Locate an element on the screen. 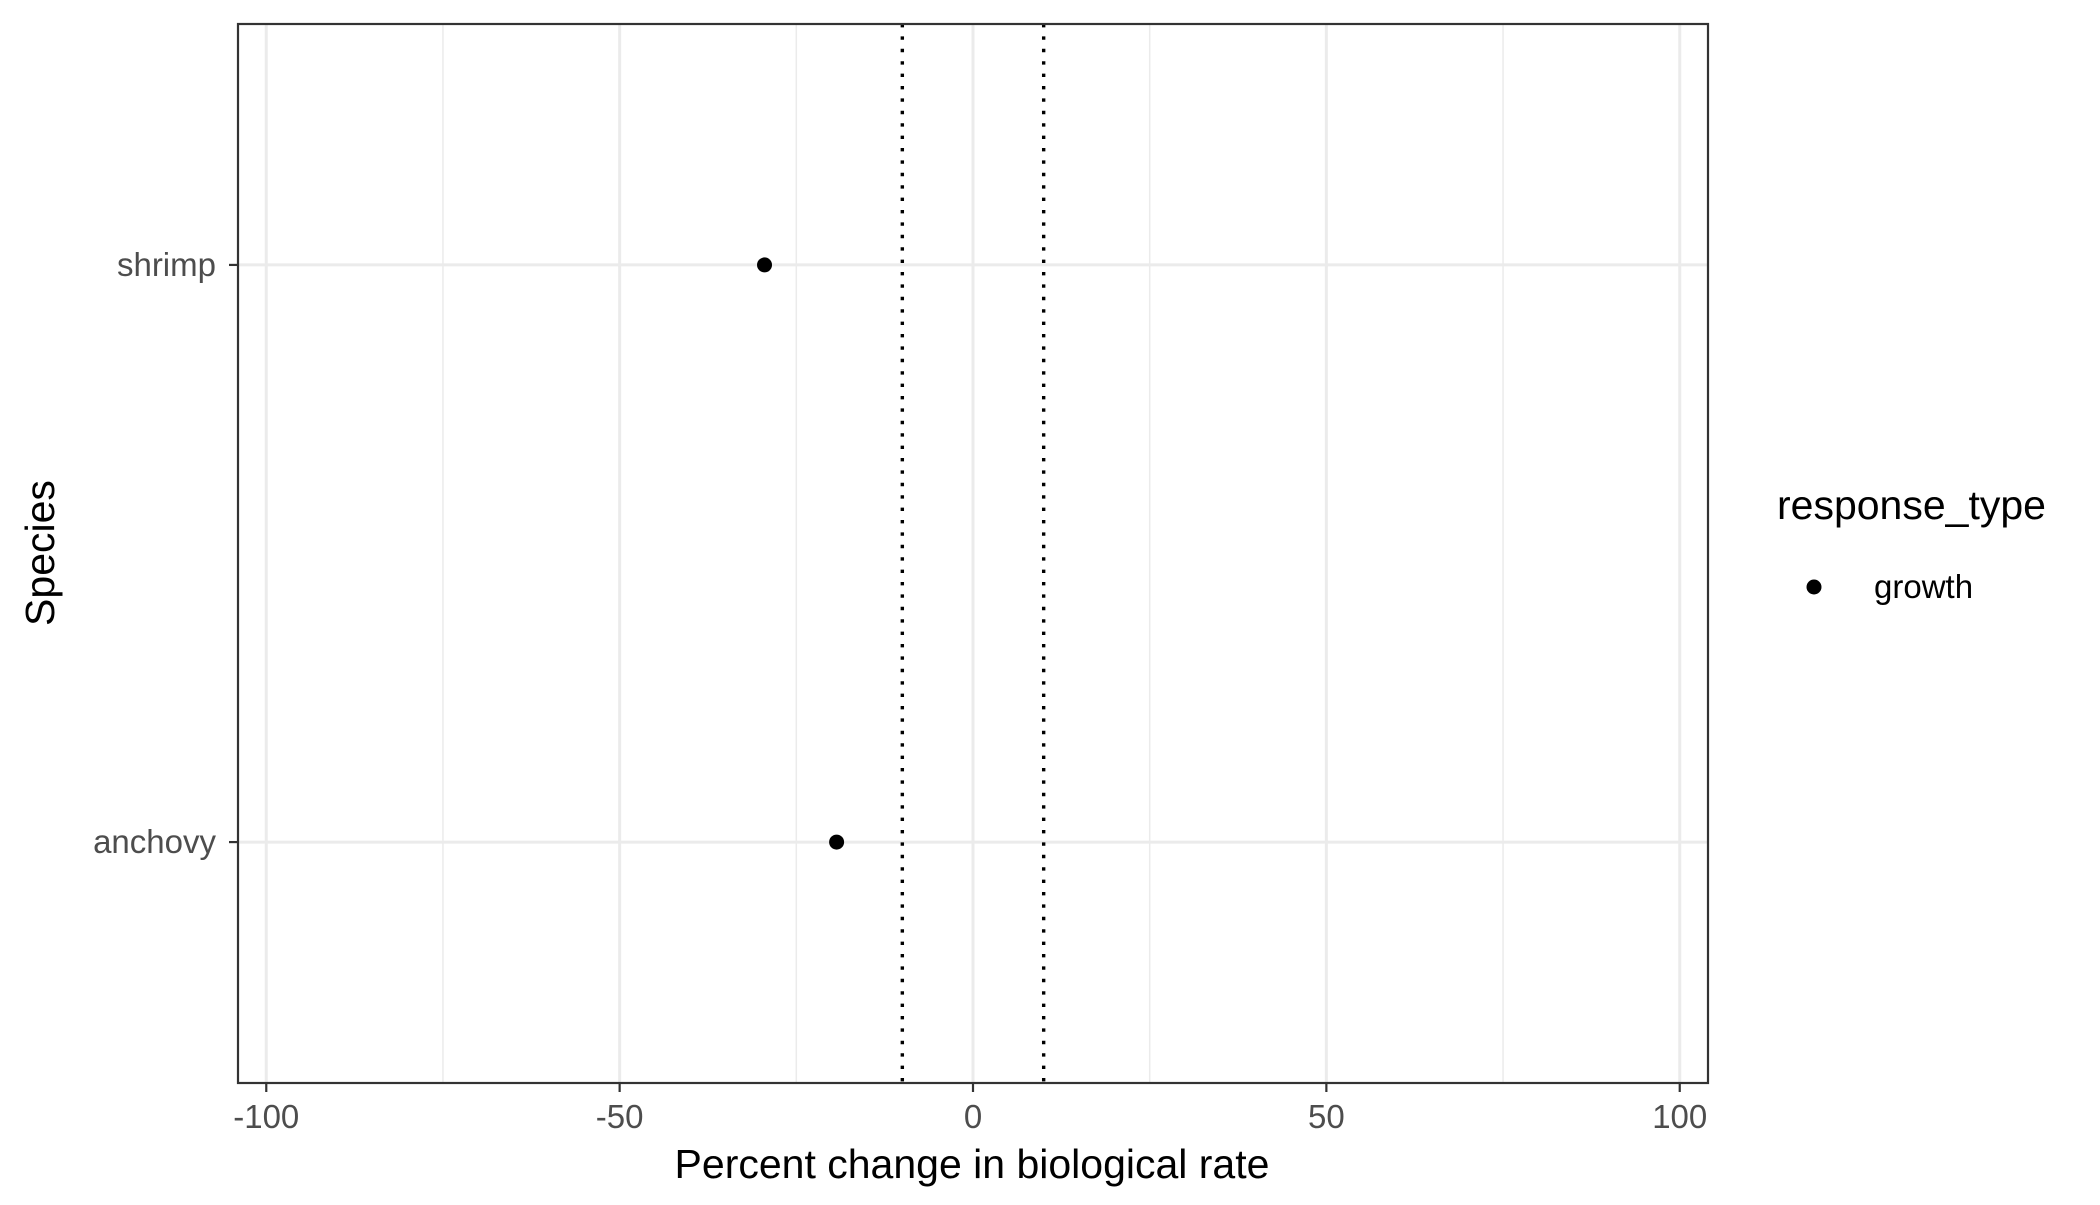 Image resolution: width=2100 pixels, height=1205 pixels. x-axis-title: Percent change in biological rate is located at coordinates (972, 1164).